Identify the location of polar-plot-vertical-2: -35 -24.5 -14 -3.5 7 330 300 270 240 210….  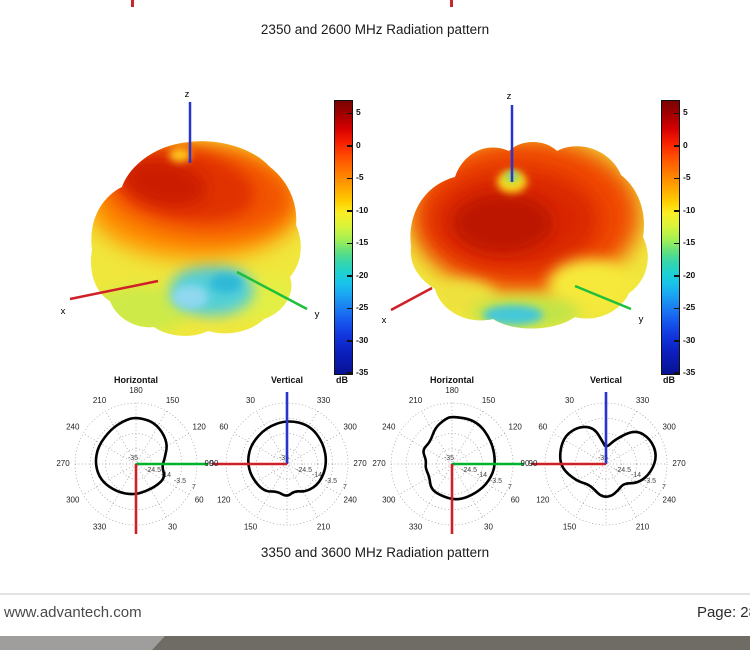
(607, 461).